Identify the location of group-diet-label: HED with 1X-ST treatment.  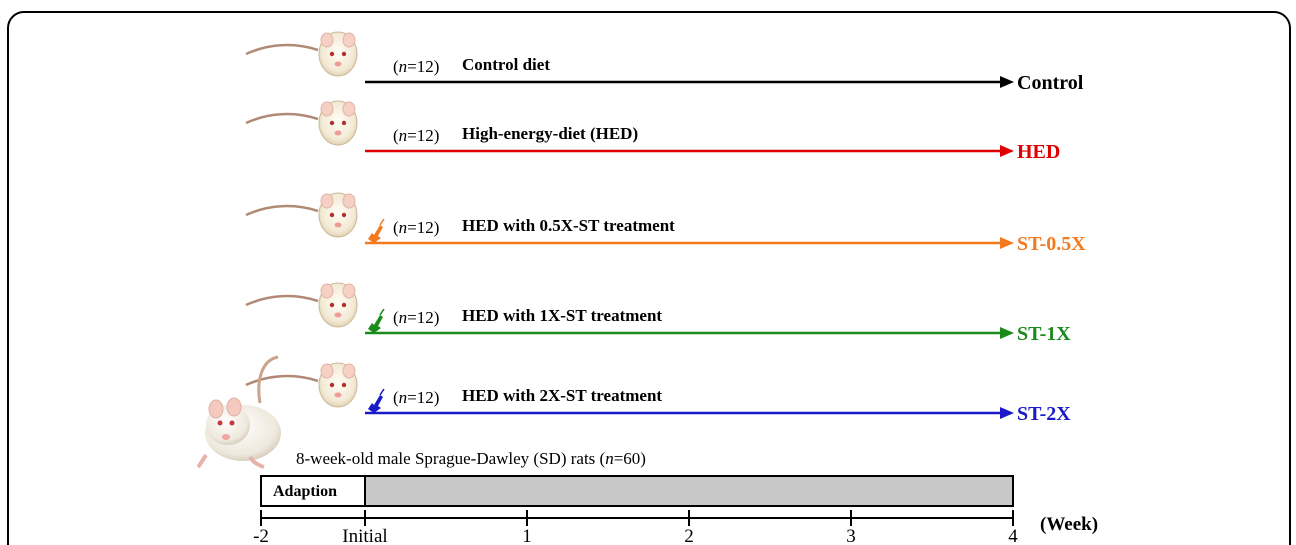
(562, 315).